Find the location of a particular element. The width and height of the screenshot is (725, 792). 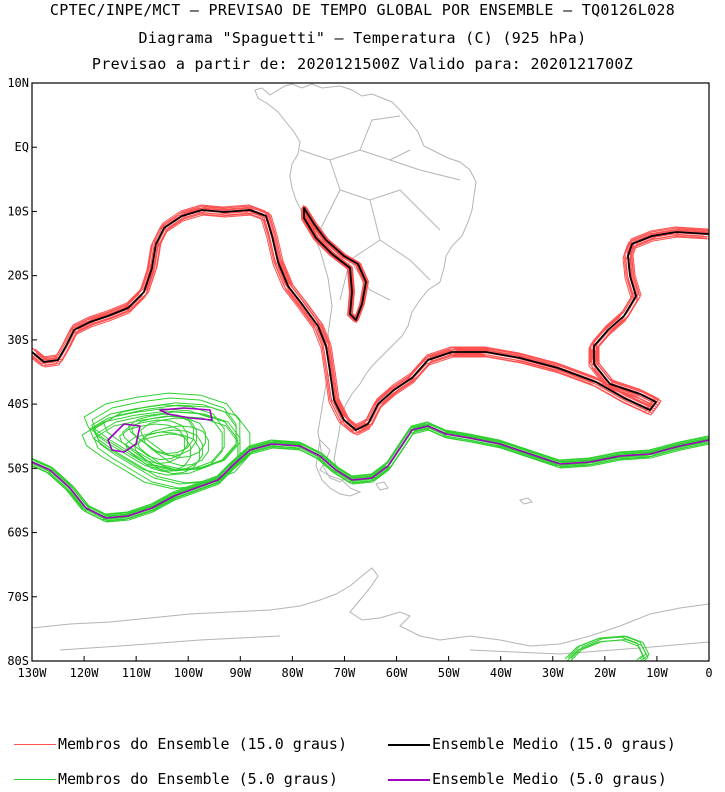

lon-tick-label: 80W is located at coordinates (293, 673).